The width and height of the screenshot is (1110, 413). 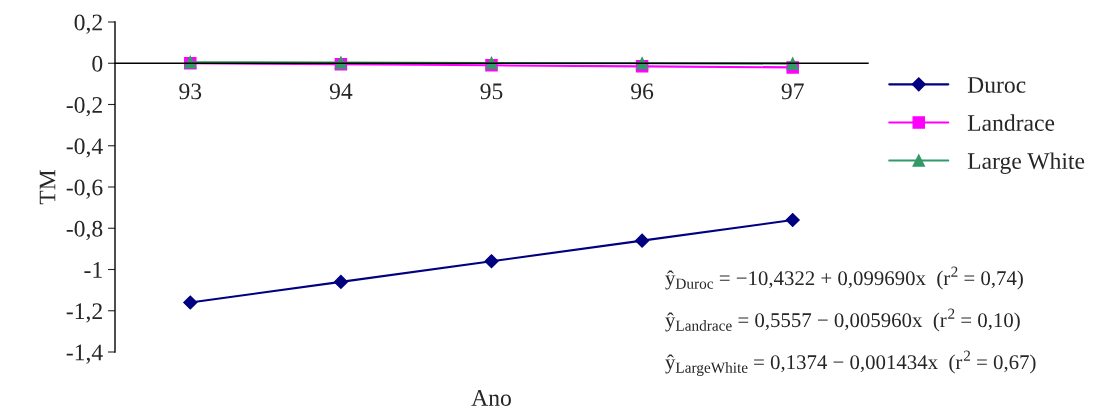 I want to click on legend-label: Duroc, so click(x=996, y=85).